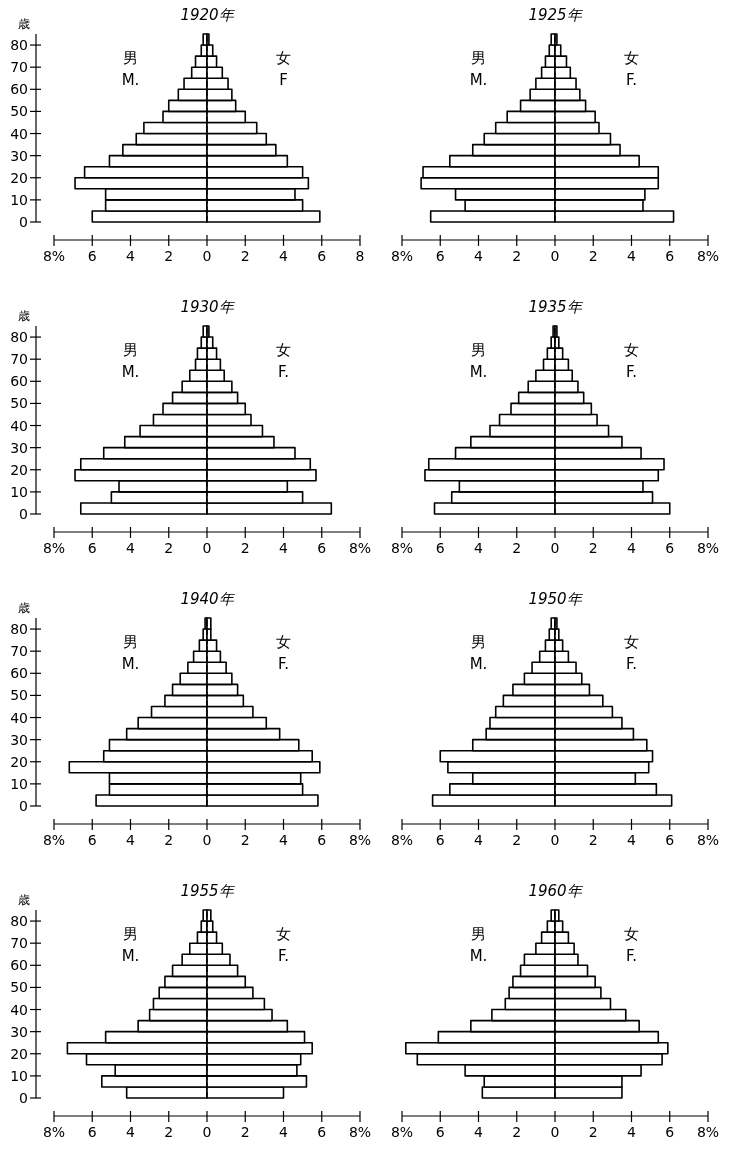 Image resolution: width=730 pixels, height=1168 pixels. What do you see at coordinates (208, 307) in the screenshot?
I see `chart-title: 1930年` at bounding box center [208, 307].